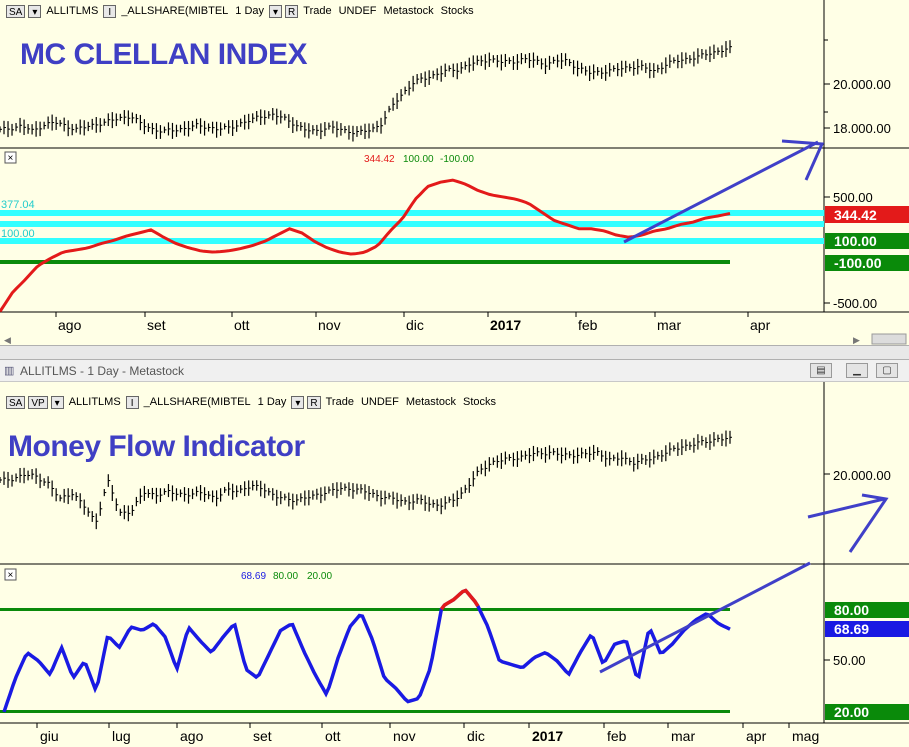 The height and width of the screenshot is (747, 909). I want to click on indicator-tick-50: 50.00, so click(849, 660).